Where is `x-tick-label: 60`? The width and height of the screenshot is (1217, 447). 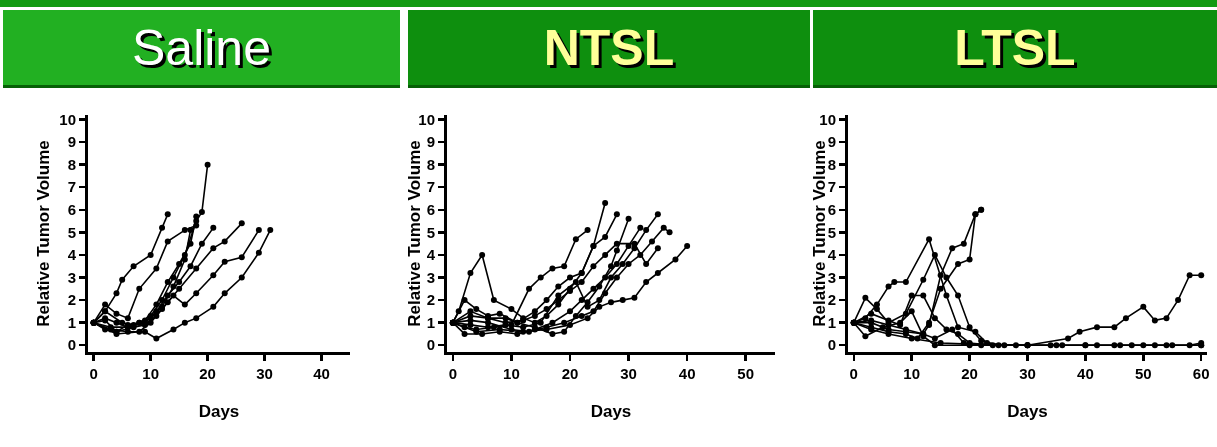 x-tick-label: 60 is located at coordinates (1201, 373).